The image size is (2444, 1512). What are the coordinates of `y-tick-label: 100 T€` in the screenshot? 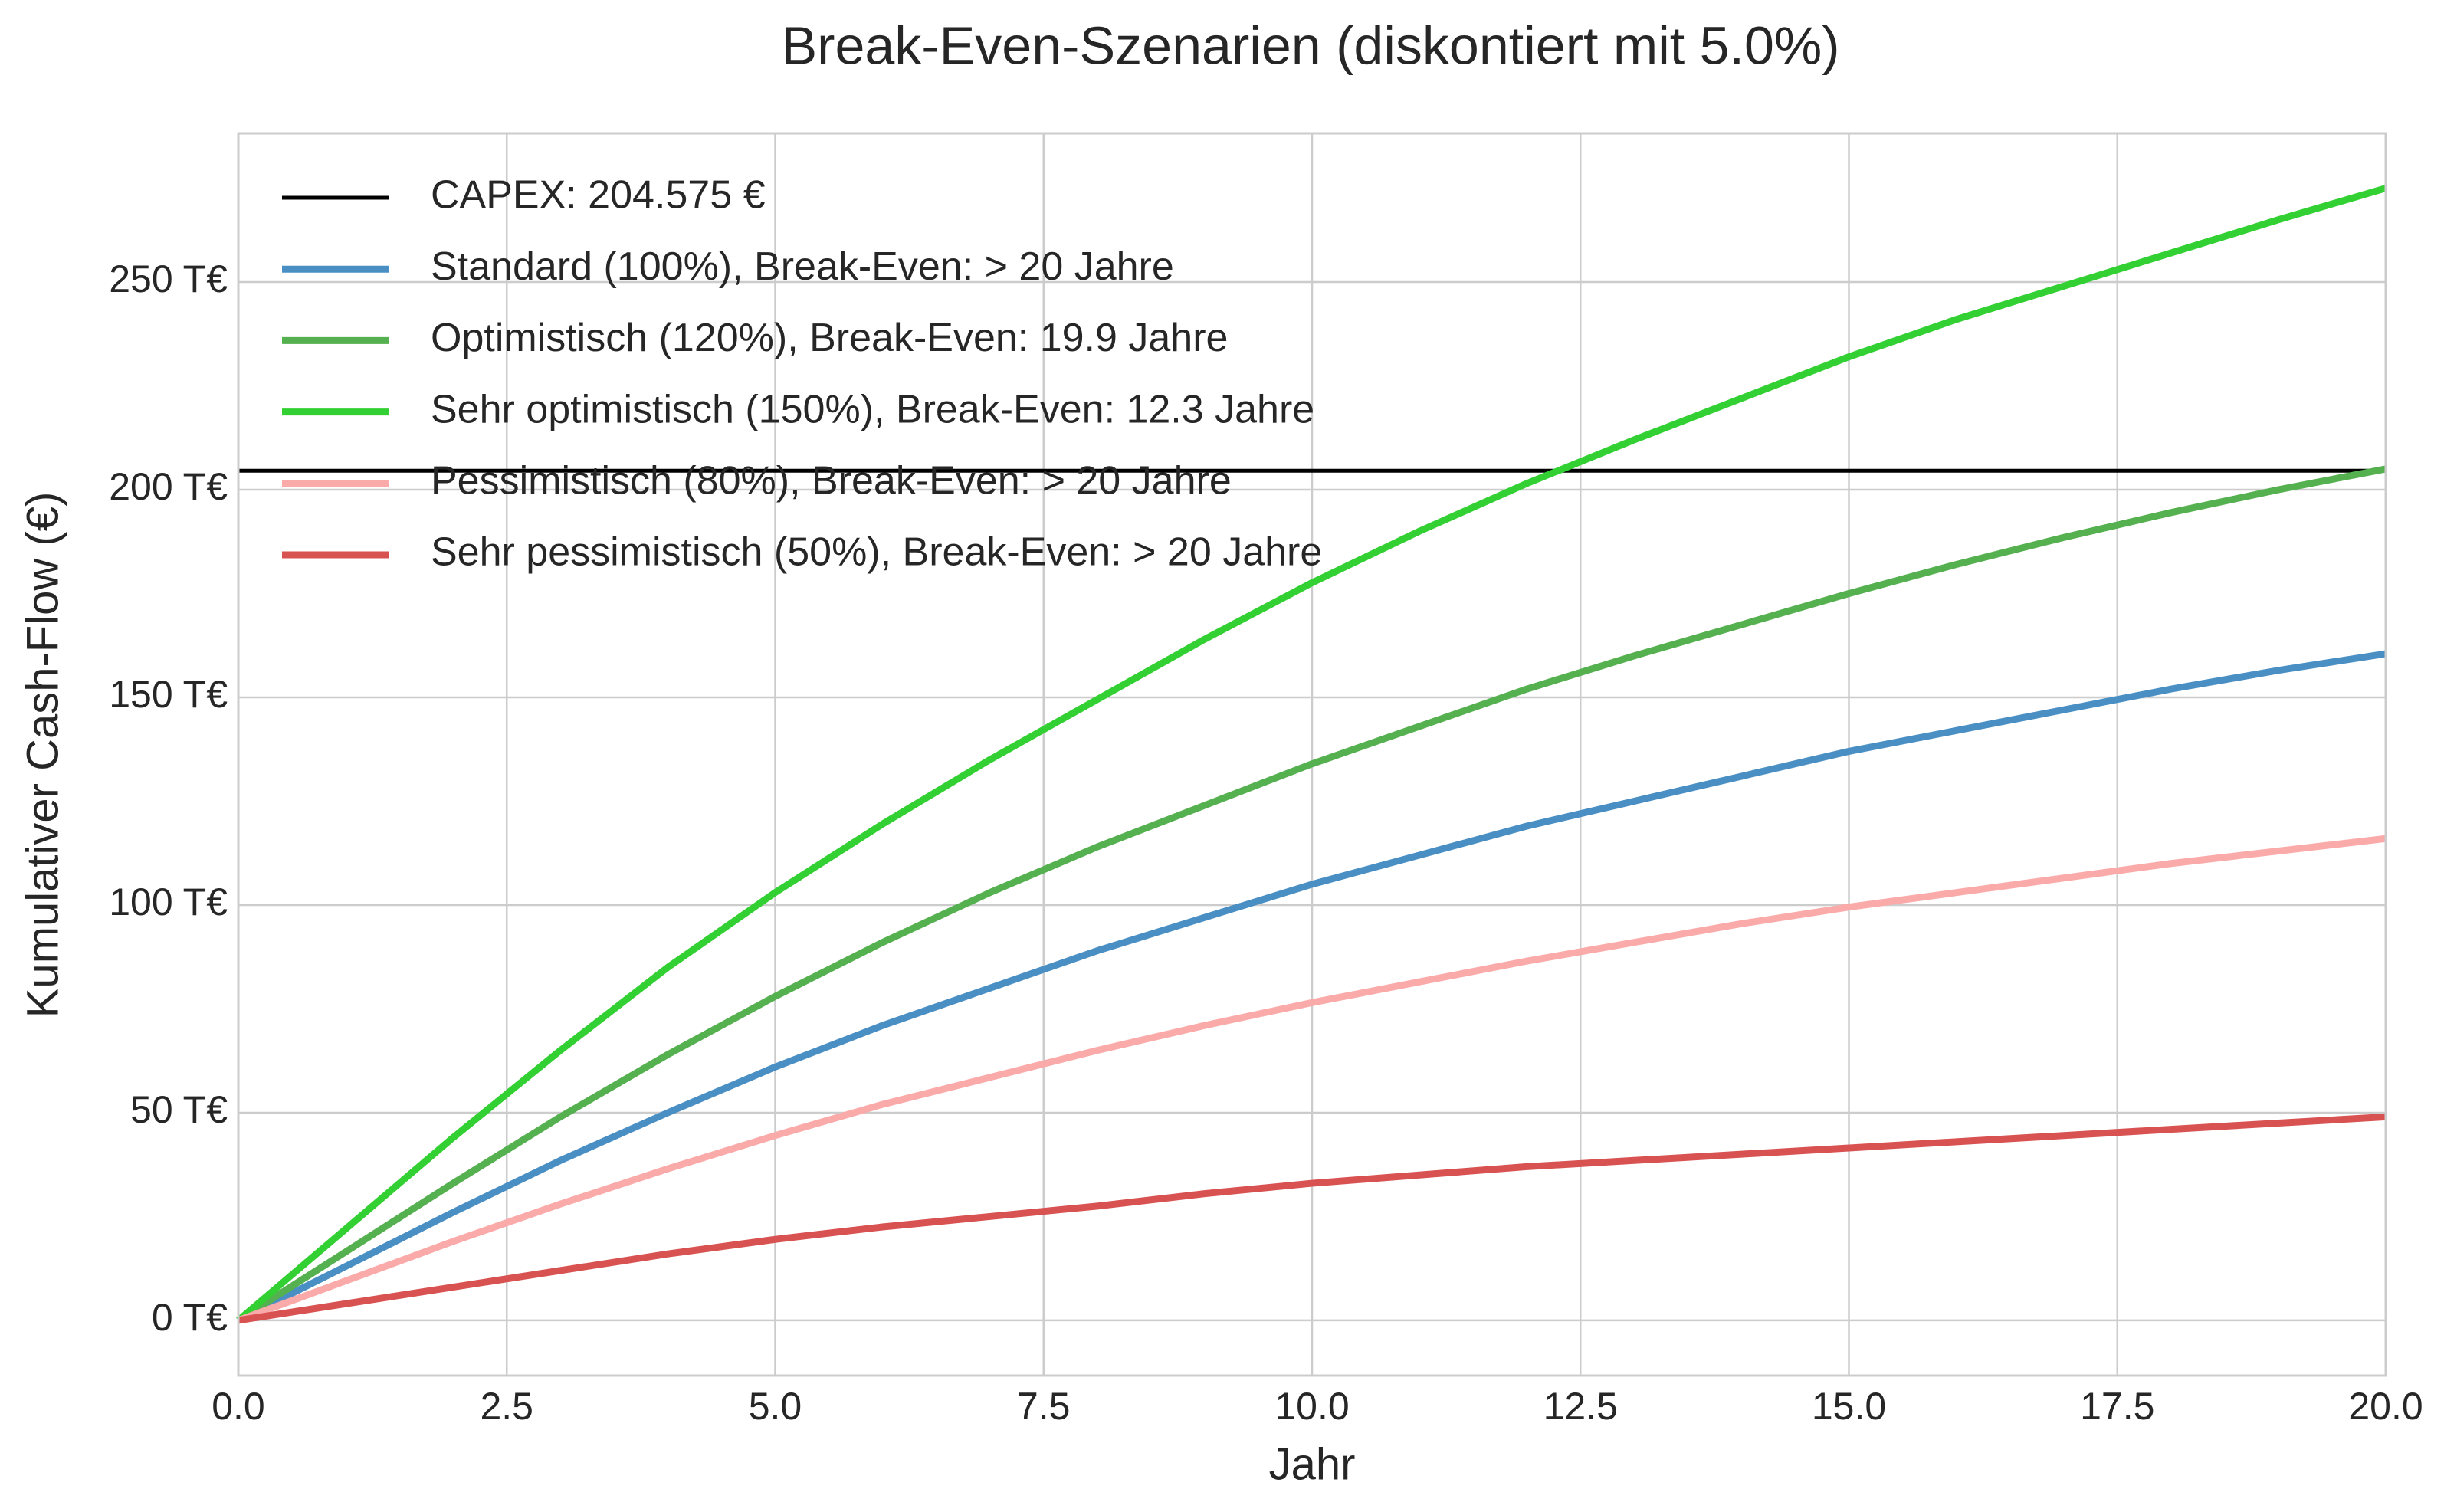 It's located at (168, 902).